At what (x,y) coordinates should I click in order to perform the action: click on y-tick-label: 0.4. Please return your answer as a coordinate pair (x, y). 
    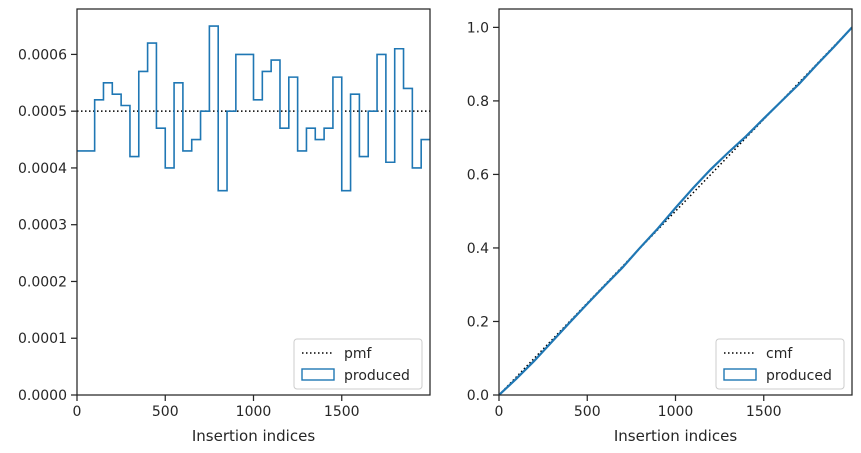
    Looking at the image, I should click on (478, 249).